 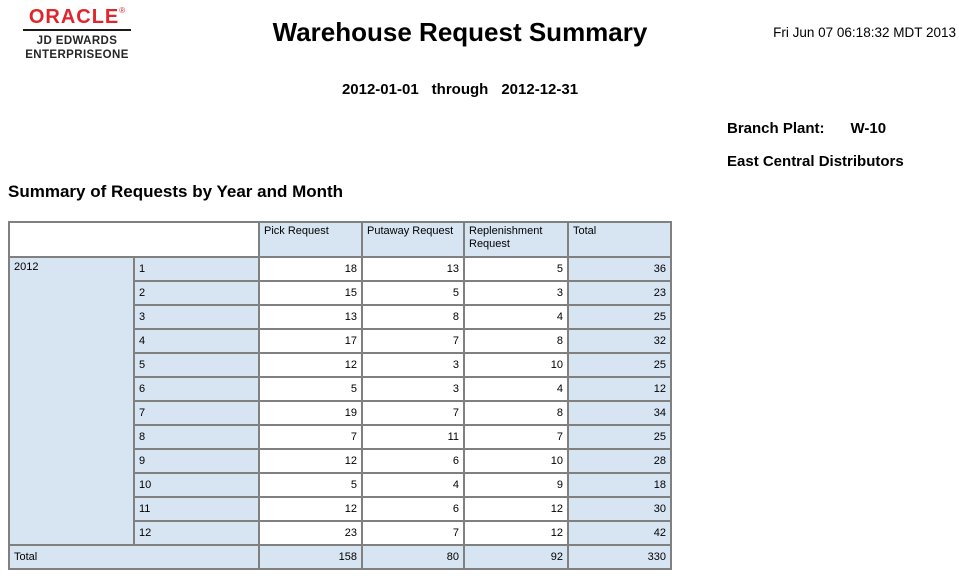 I want to click on row-total-cell: 42, so click(x=619, y=533).